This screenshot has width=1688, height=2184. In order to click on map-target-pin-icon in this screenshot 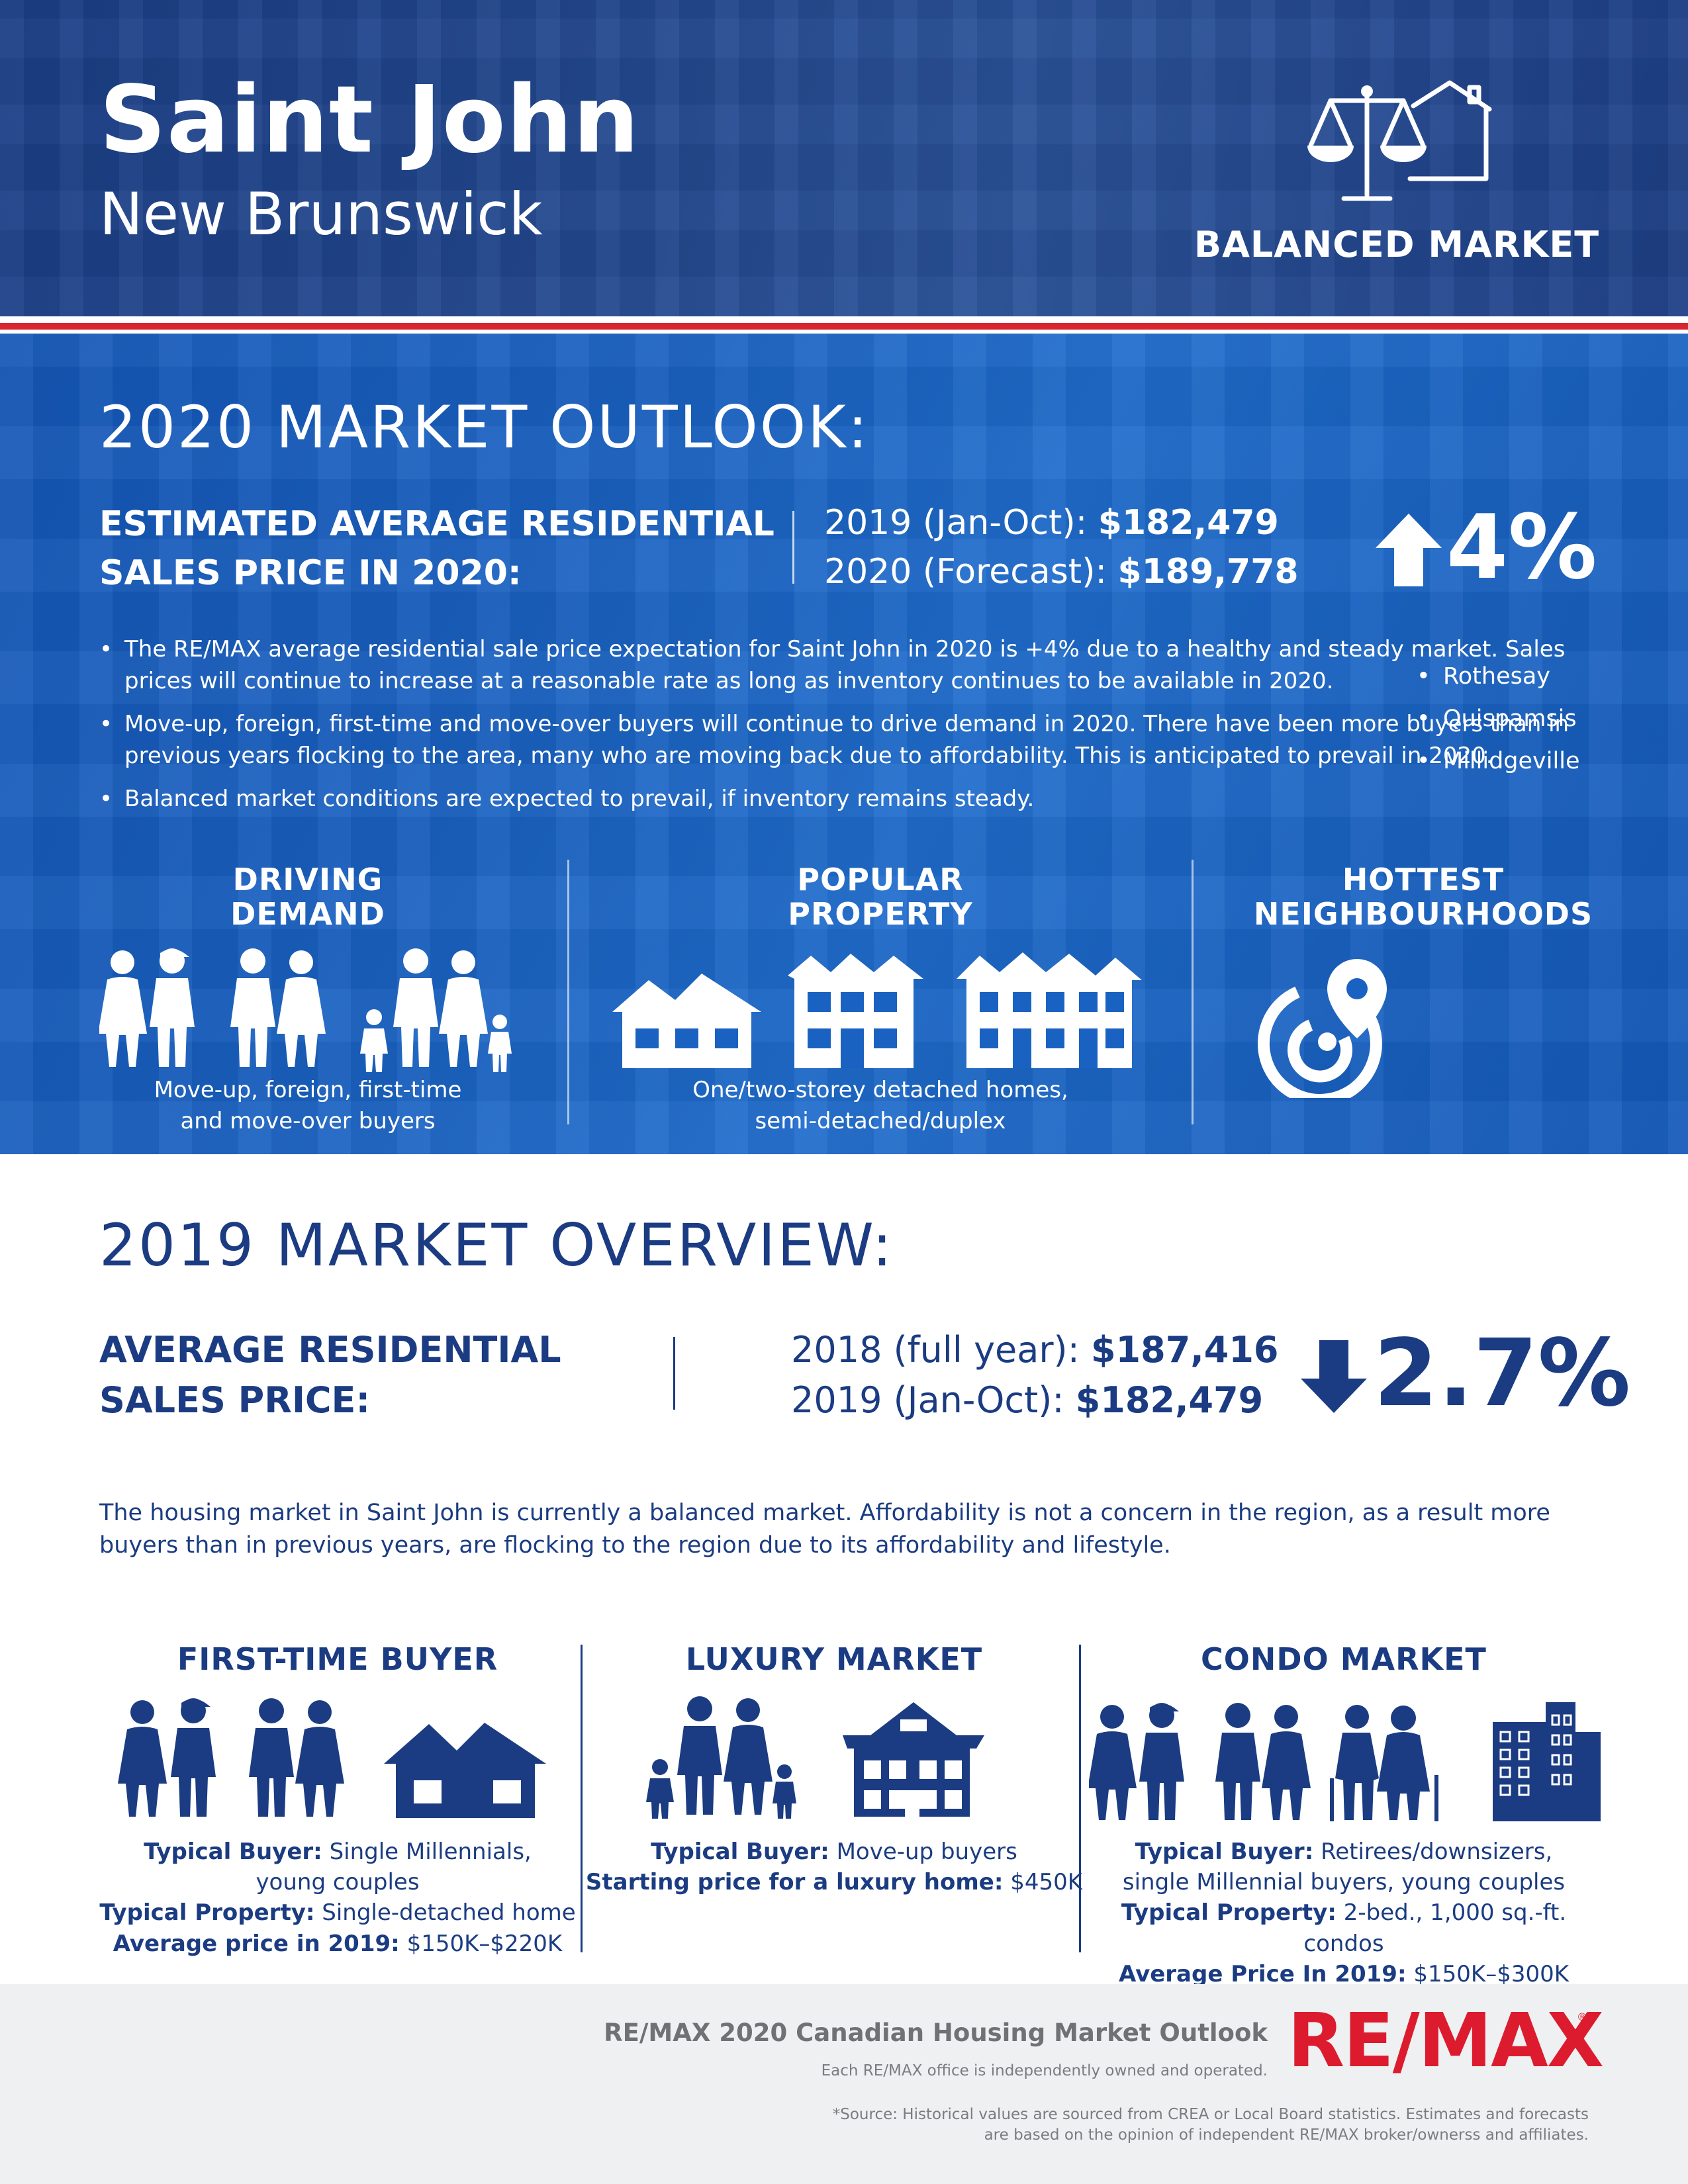, I will do `click(1322, 1028)`.